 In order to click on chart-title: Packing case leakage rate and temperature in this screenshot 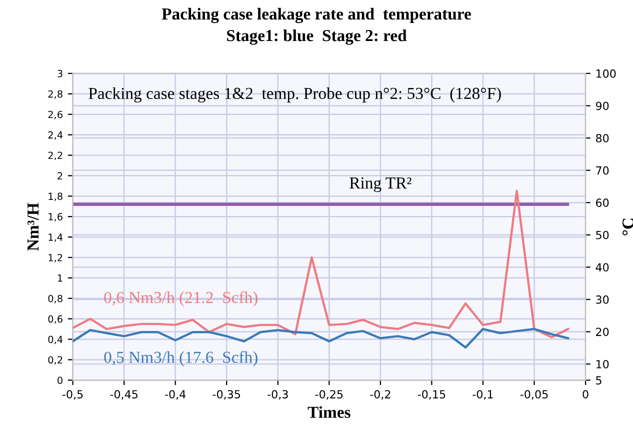, I will do `click(316, 16)`.